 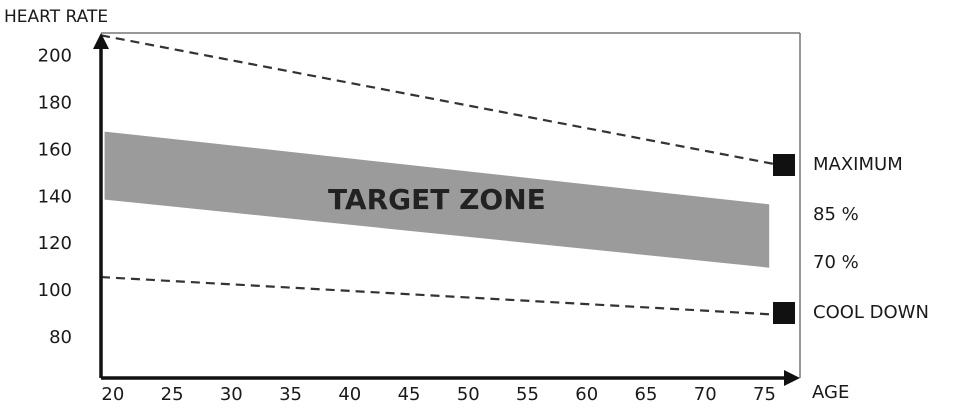 I want to click on zone-label: TARGET ZONE, so click(x=437, y=199).